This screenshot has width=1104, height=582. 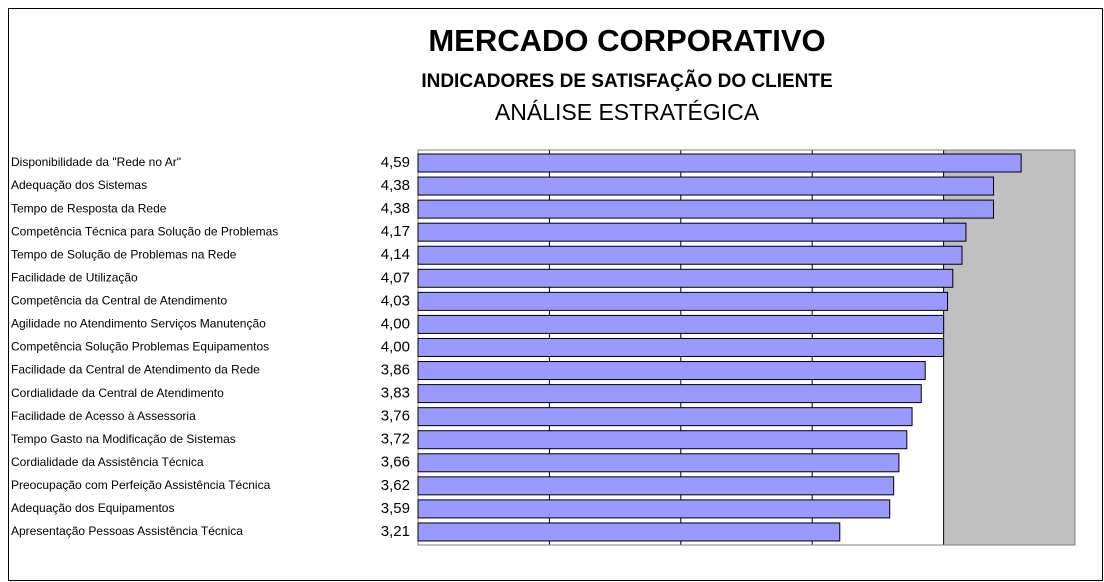 What do you see at coordinates (395, 439) in the screenshot?
I see `value-label: 3,72` at bounding box center [395, 439].